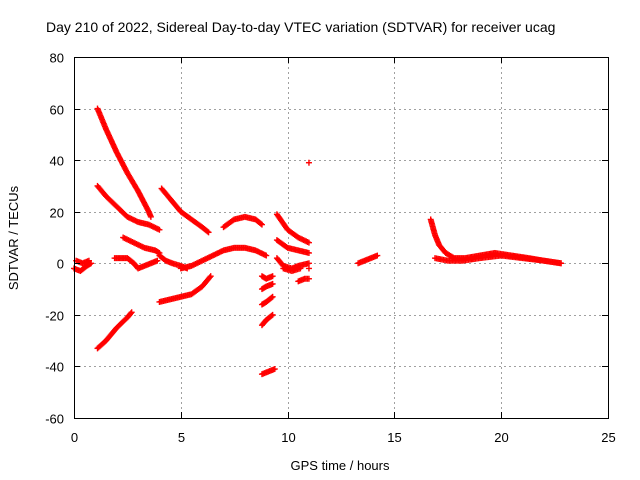  What do you see at coordinates (57, 58) in the screenshot?
I see `y-tick-label: 80` at bounding box center [57, 58].